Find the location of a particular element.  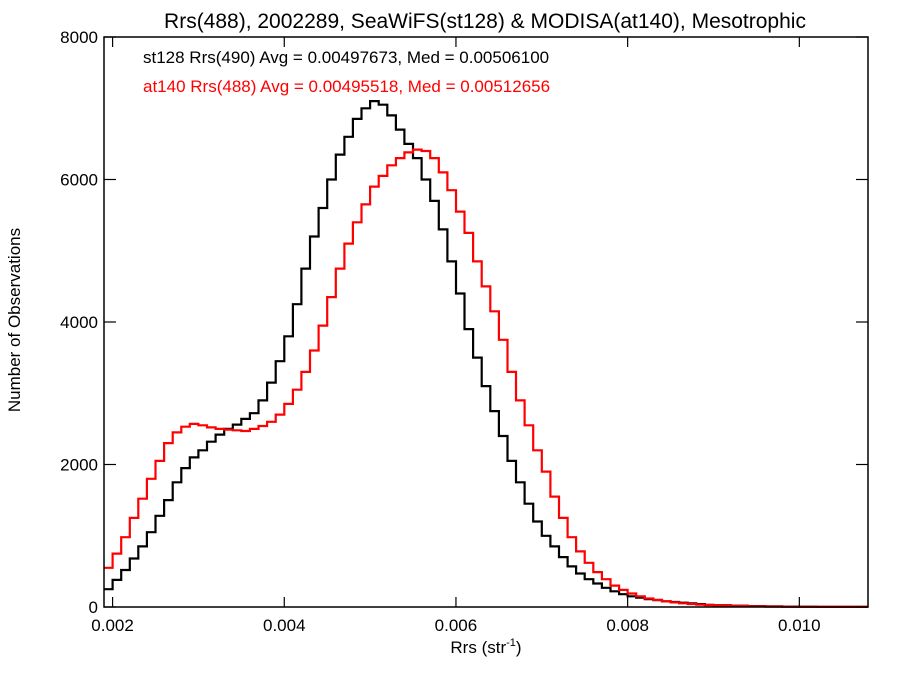

x-tick-label: 0.008 is located at coordinates (627, 625).